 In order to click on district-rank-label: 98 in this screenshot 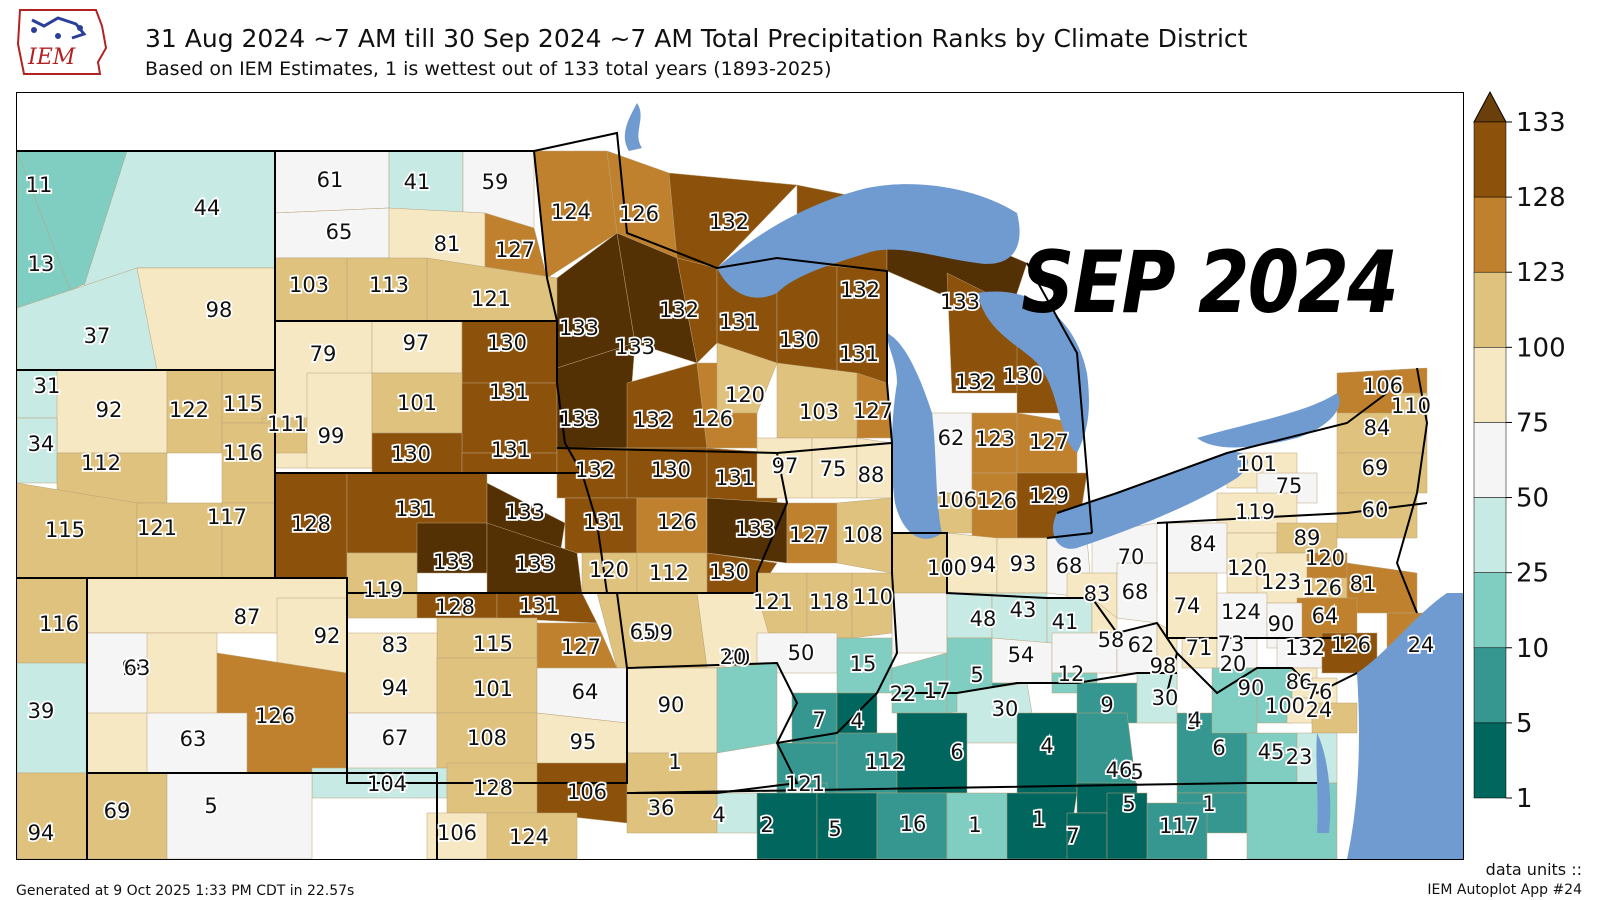, I will do `click(135, 668)`.